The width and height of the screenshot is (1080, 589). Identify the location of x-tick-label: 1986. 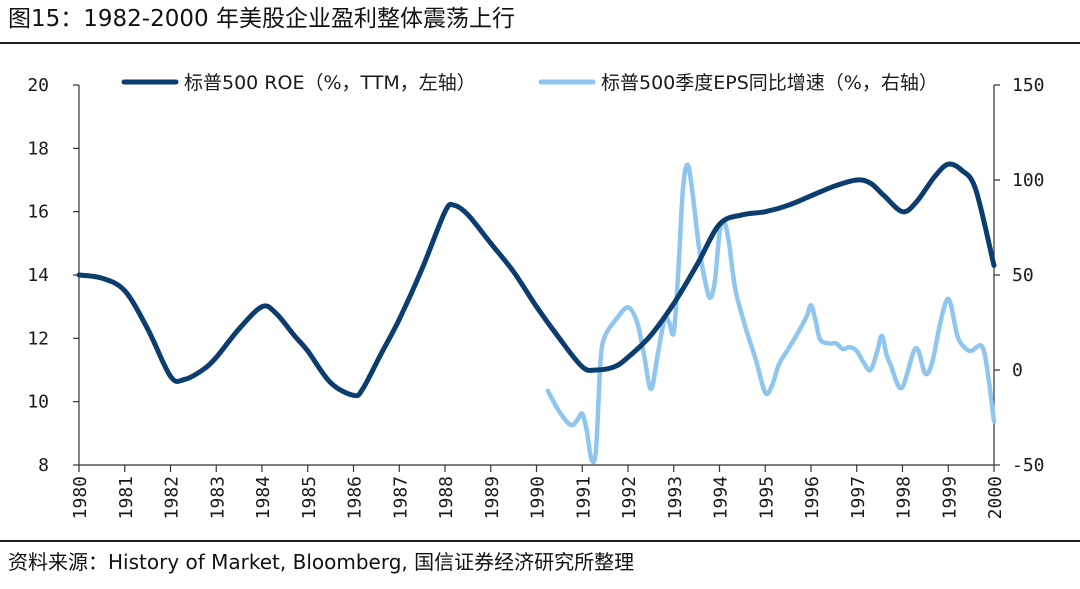
(355, 497).